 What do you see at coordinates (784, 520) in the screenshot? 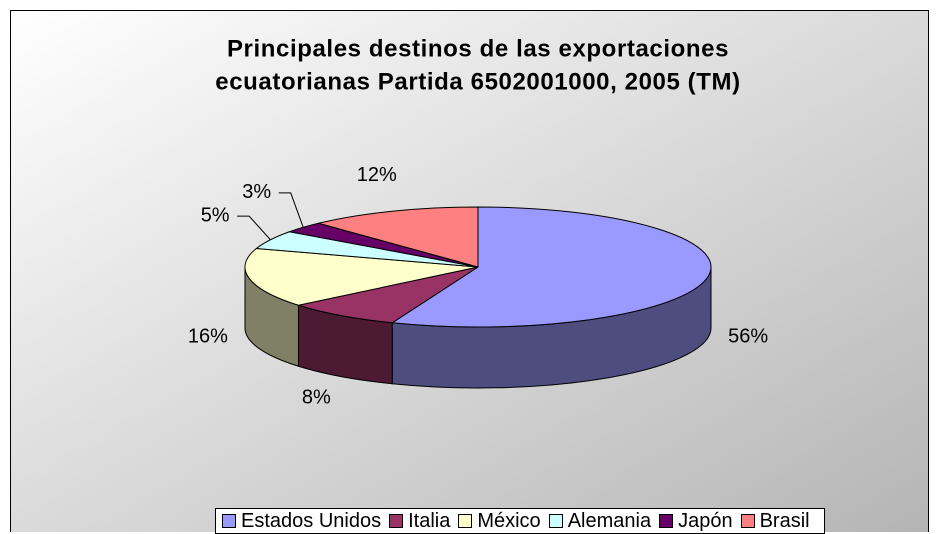
I see `legend-label: Brasil` at bounding box center [784, 520].